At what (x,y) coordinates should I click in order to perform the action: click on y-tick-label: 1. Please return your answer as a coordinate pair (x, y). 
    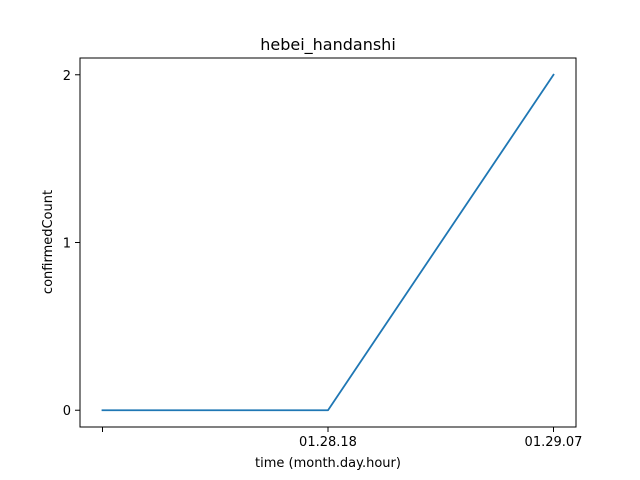
    Looking at the image, I should click on (67, 244).